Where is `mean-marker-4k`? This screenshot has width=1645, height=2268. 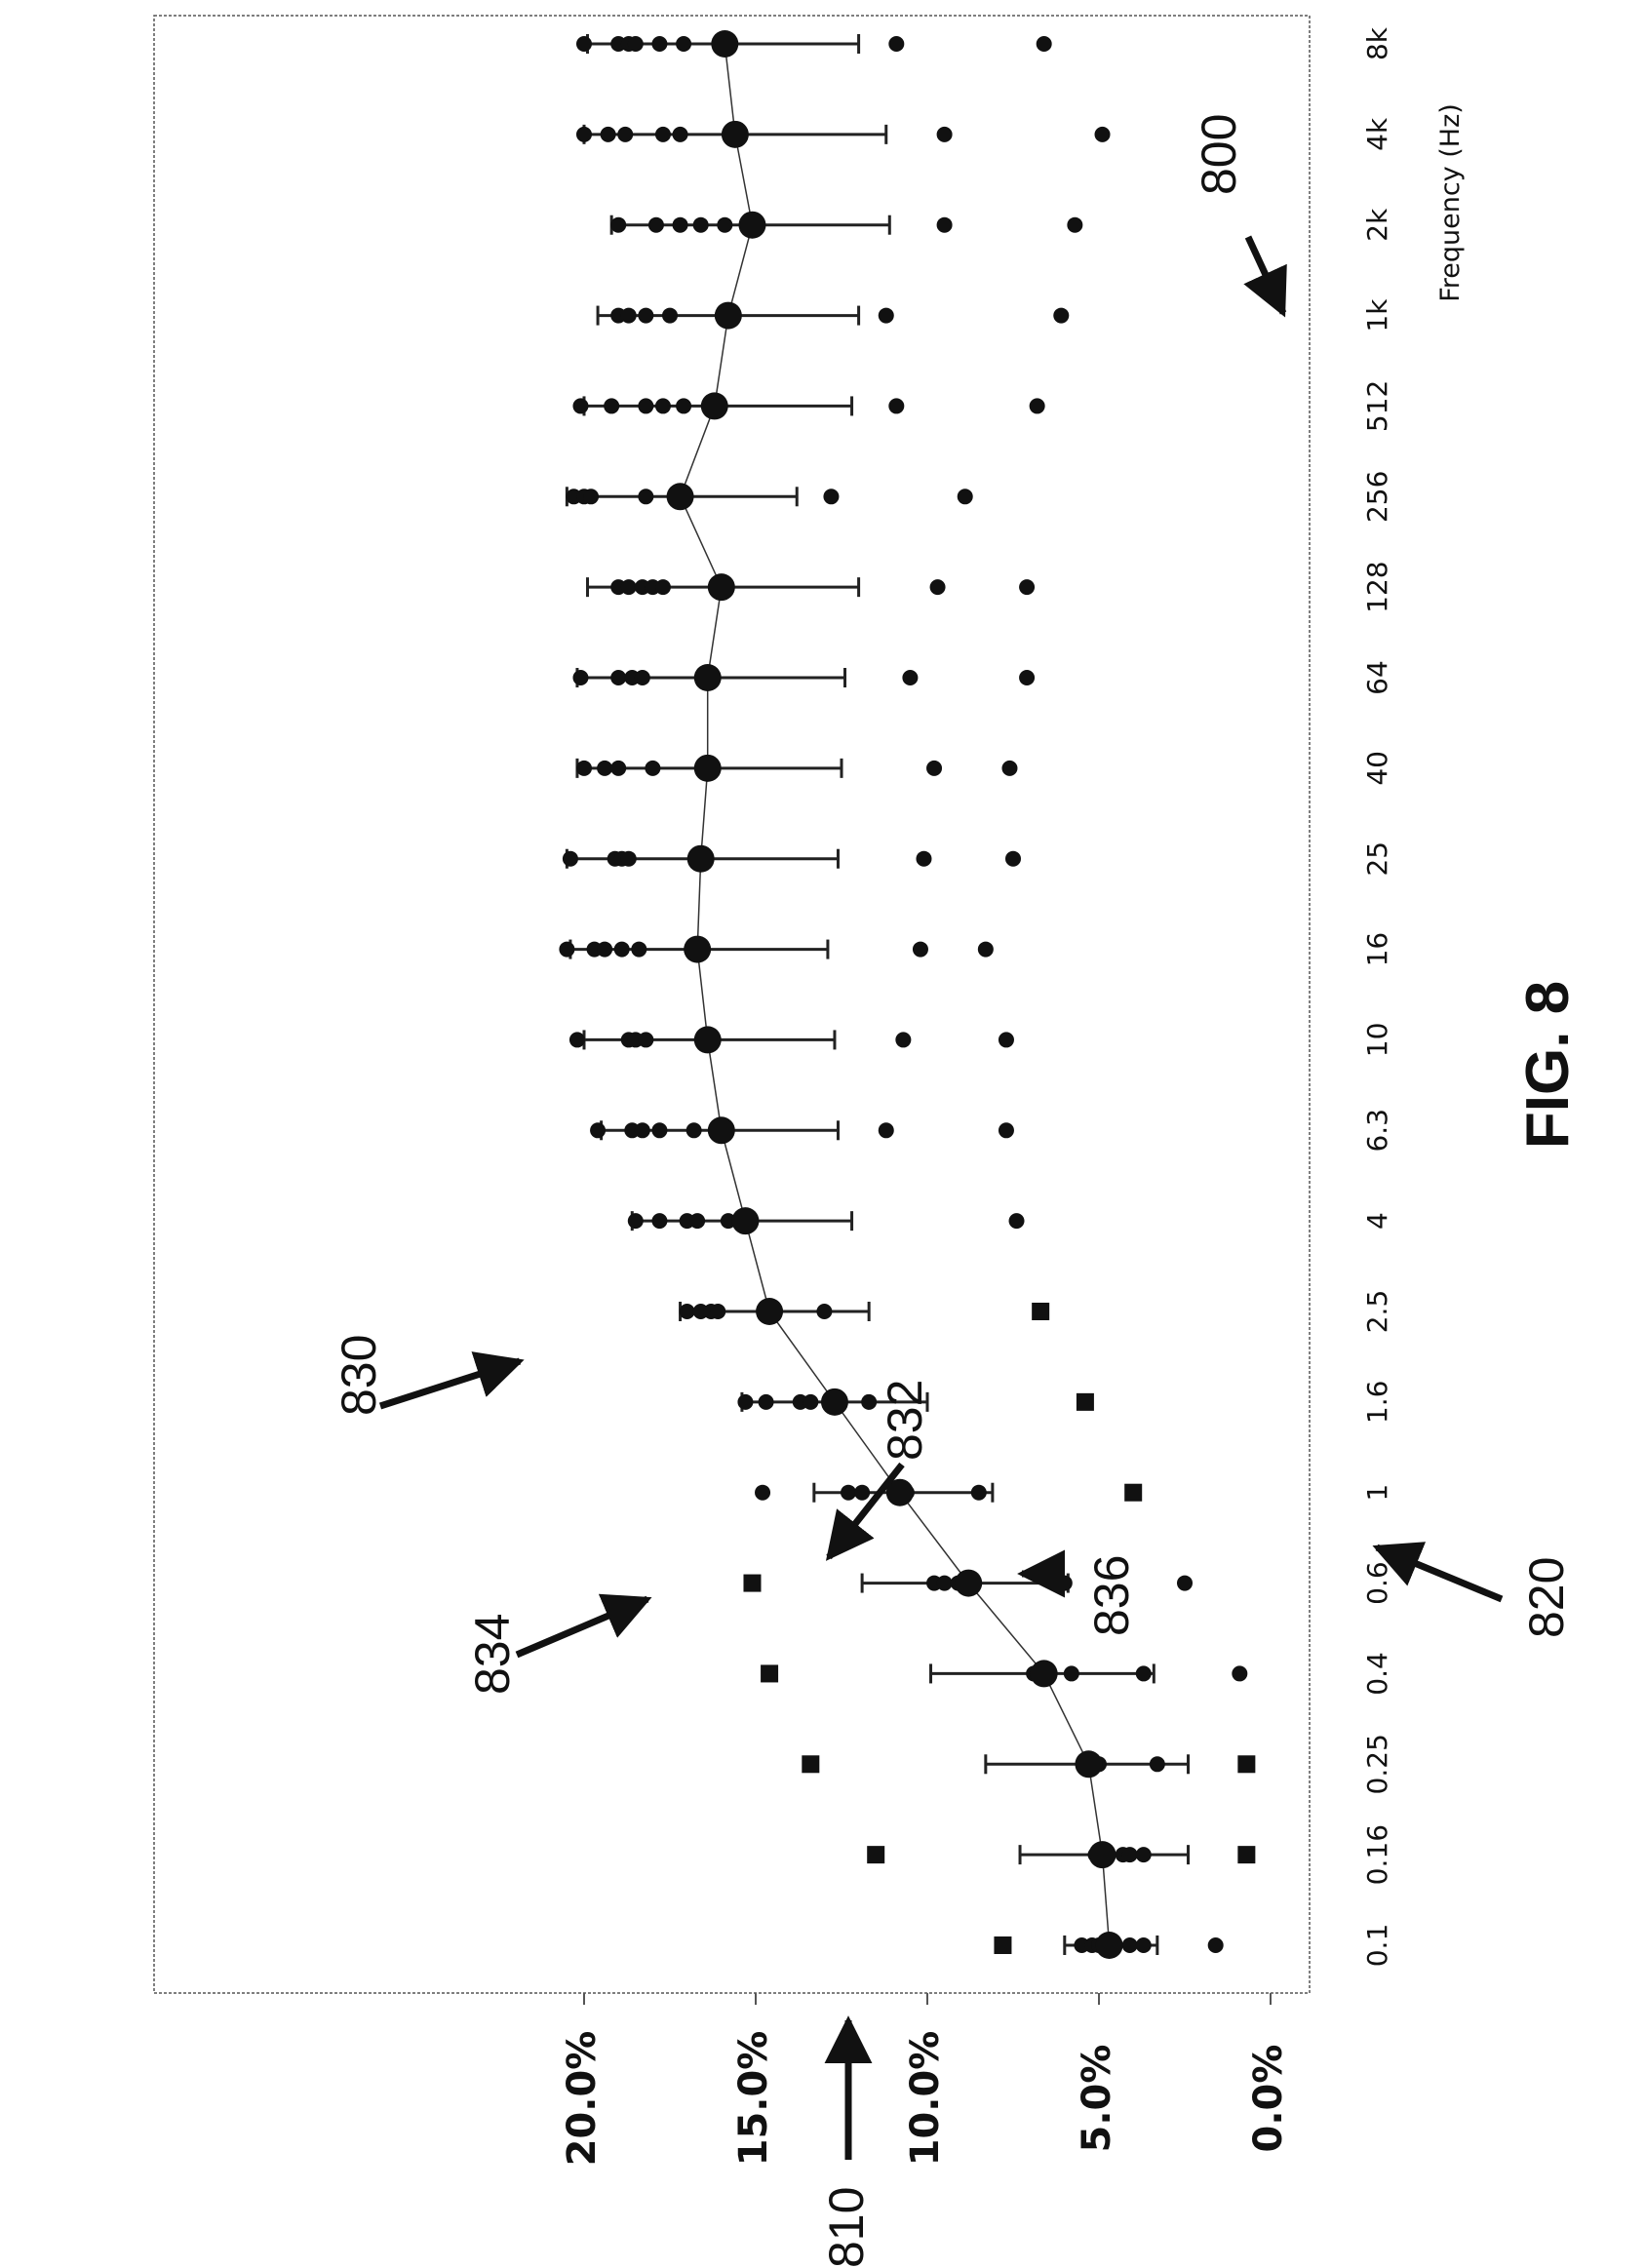
mean-marker-4k is located at coordinates (735, 134).